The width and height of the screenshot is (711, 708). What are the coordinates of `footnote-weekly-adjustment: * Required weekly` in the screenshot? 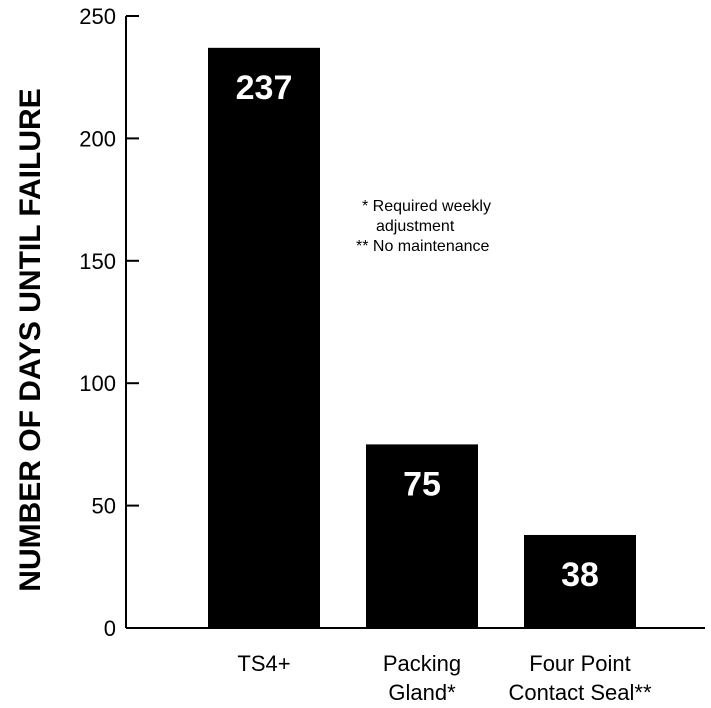 It's located at (426, 206).